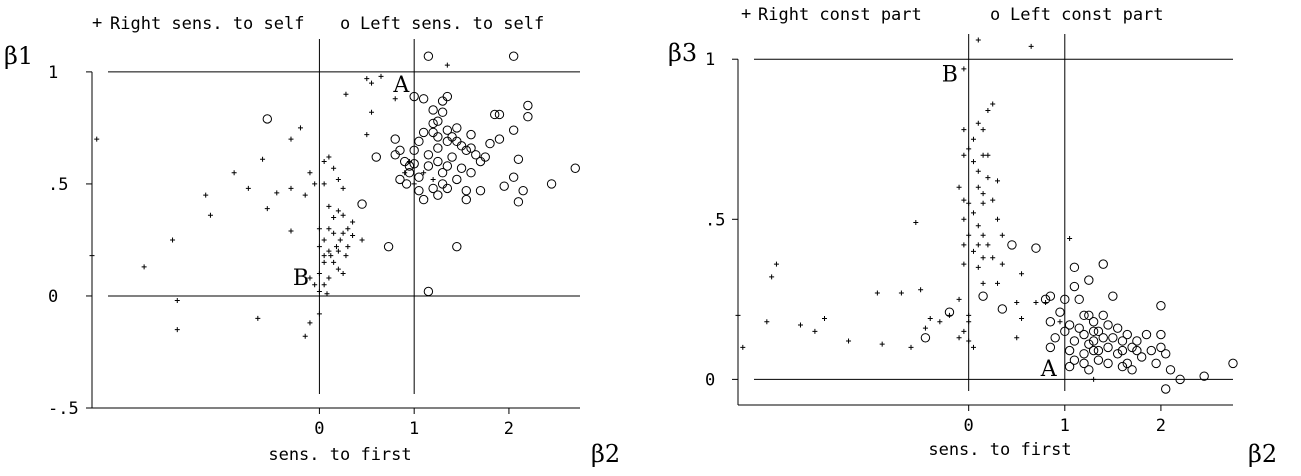  Describe the element at coordinates (710, 380) in the screenshot. I see `y-tick-label: 0` at that location.